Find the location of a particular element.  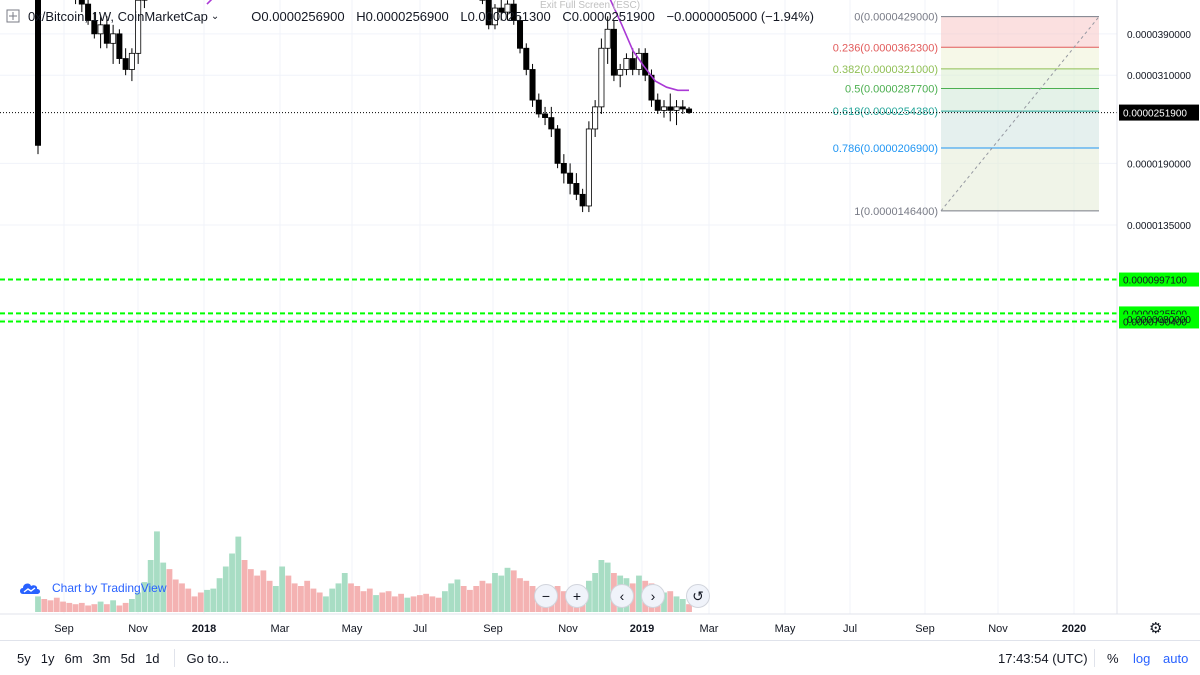

time-tick-label: Nov is located at coordinates (138, 629).